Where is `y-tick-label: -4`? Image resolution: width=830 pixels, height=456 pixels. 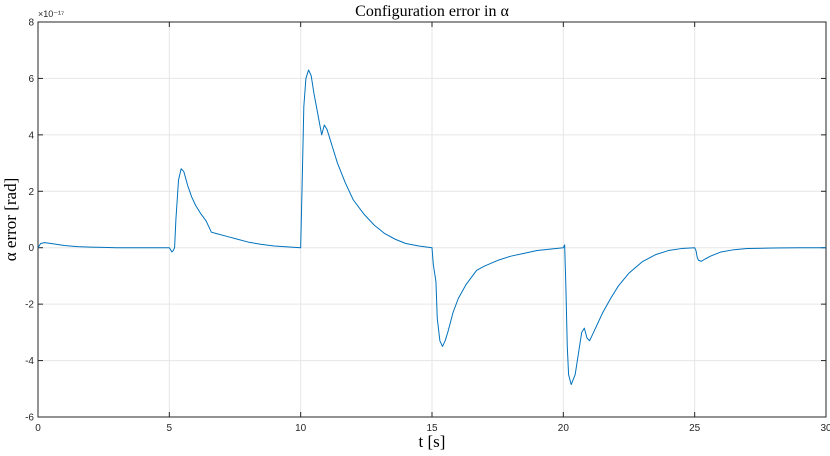
y-tick-label: -4 is located at coordinates (29, 361).